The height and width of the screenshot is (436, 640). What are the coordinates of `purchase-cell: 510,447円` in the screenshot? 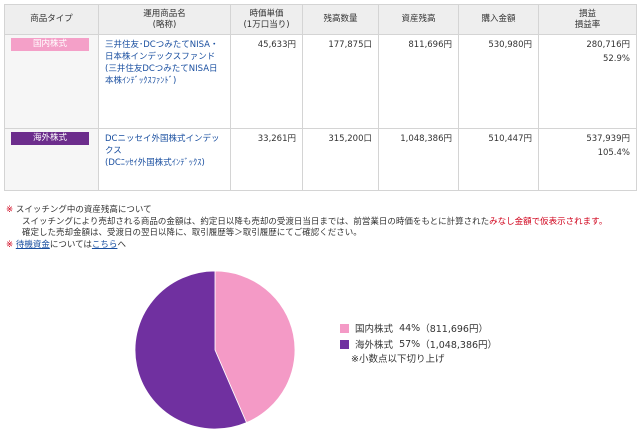 It's located at (498, 159).